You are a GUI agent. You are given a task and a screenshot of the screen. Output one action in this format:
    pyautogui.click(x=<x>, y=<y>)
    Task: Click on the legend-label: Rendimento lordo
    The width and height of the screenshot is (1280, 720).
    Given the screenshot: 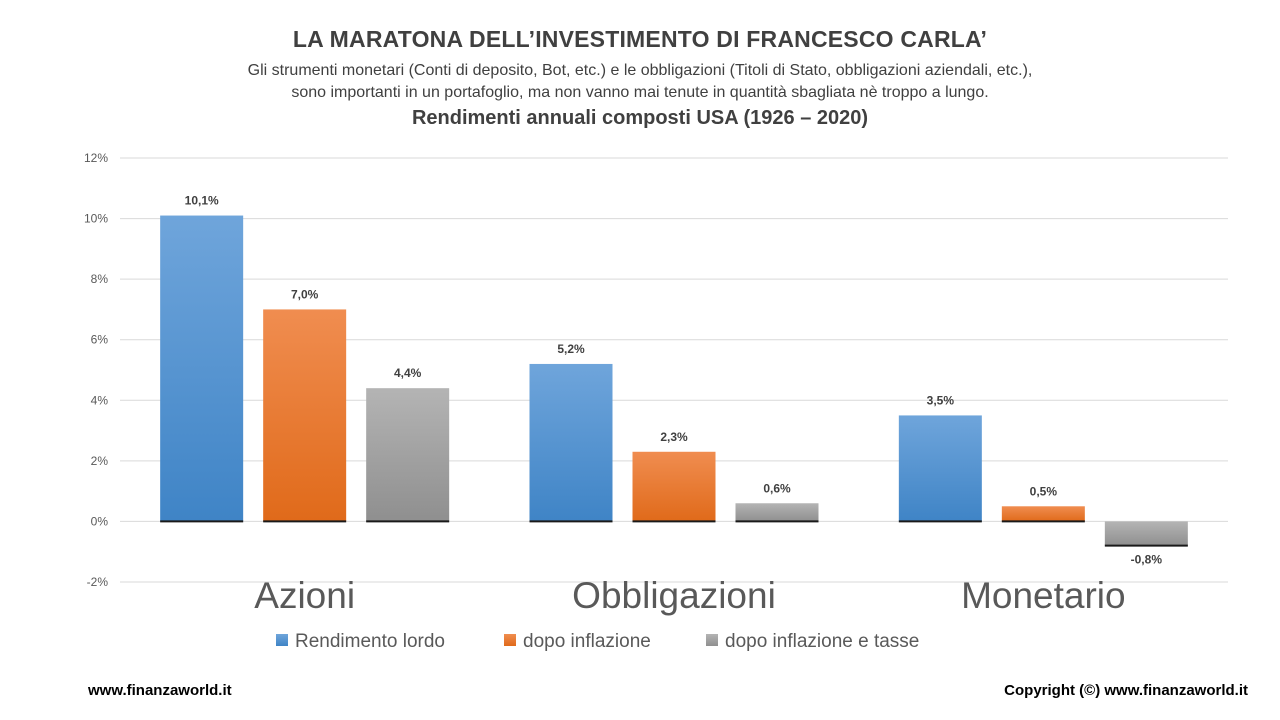 What is the action you would take?
    pyautogui.click(x=370, y=641)
    